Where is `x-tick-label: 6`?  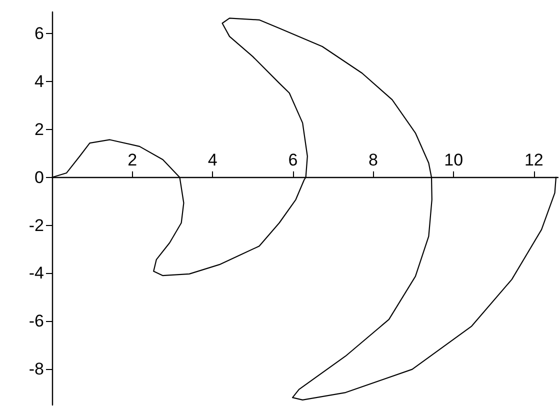
x-tick-label: 6 is located at coordinates (293, 160).